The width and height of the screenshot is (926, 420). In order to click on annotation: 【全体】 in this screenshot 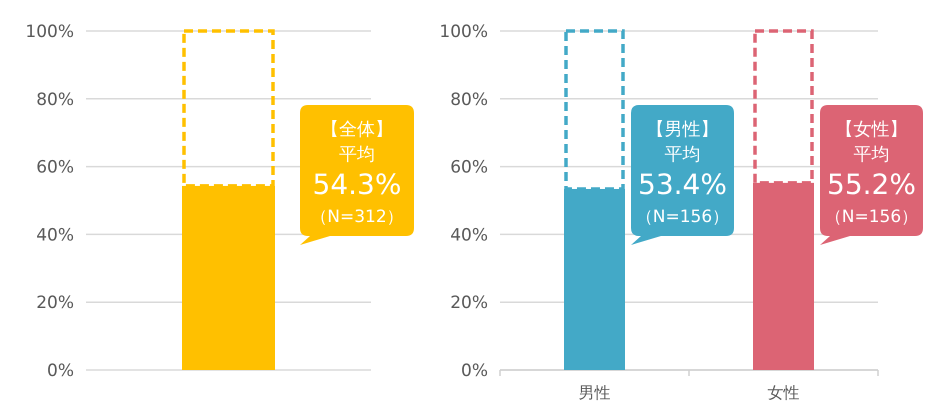, I will do `click(357, 129)`.